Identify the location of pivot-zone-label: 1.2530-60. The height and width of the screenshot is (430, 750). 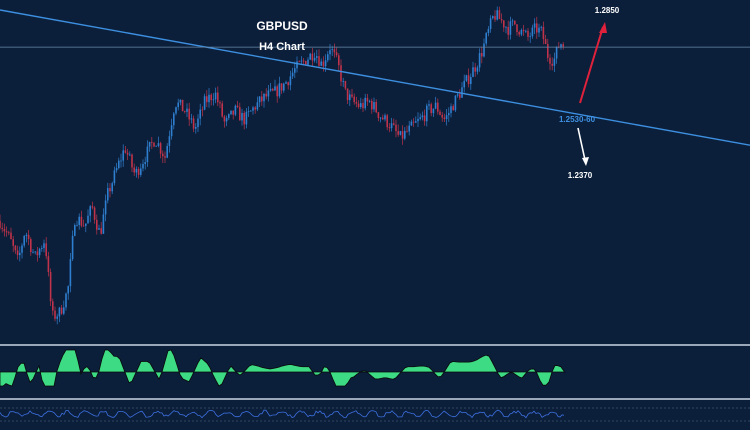
(577, 119).